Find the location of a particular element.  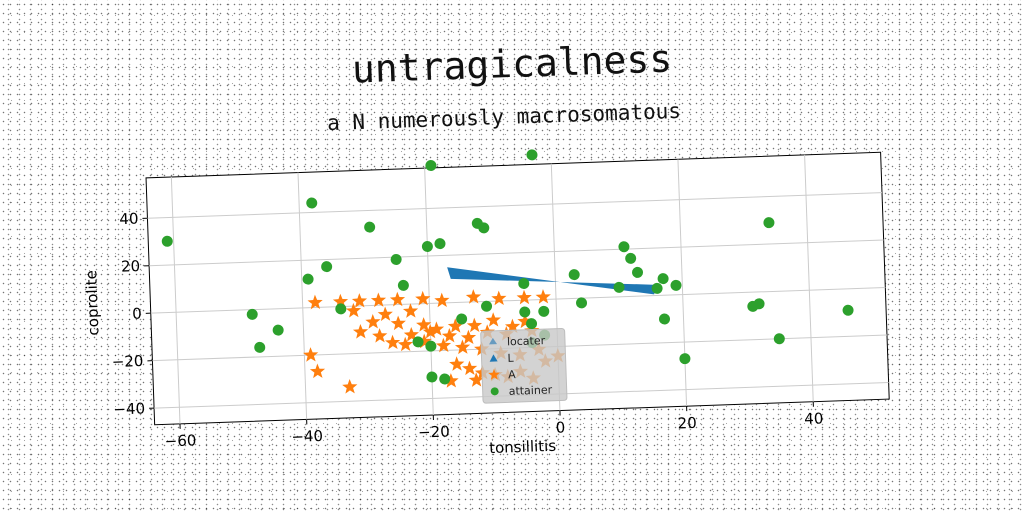

x-tick-label: −40 is located at coordinates (307, 436).